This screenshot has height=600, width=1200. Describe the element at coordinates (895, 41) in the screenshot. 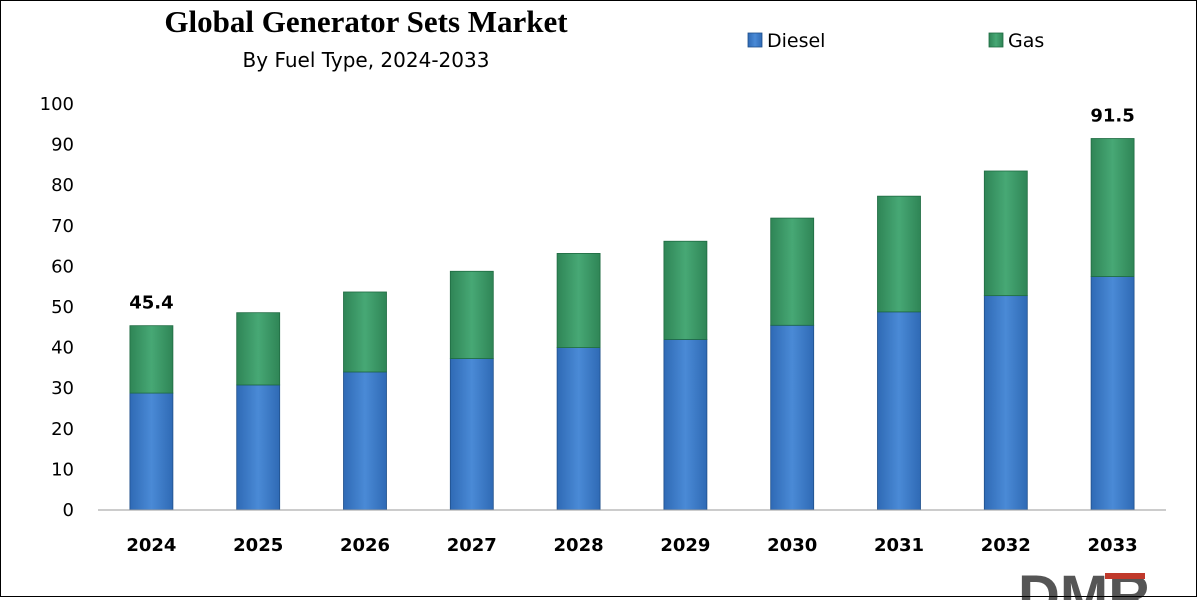

I see `chart-legend: Diesel Gas` at that location.